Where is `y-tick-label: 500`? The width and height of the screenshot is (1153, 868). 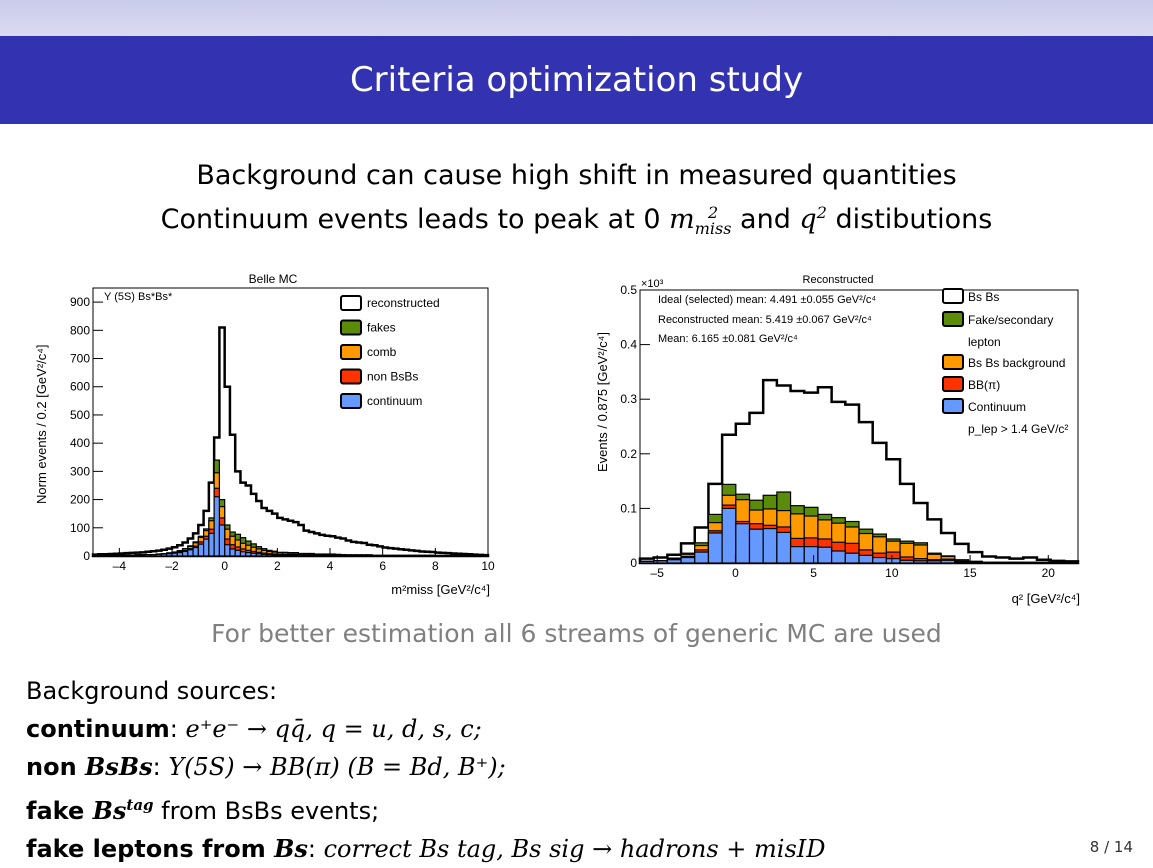 y-tick-label: 500 is located at coordinates (80, 415).